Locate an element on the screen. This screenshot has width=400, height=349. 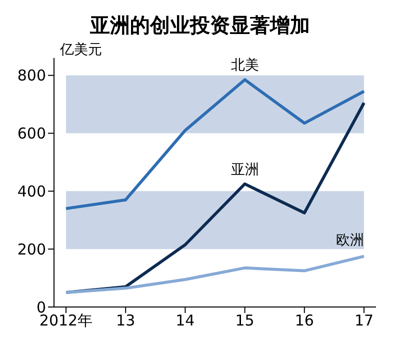
chart-title: 亚洲的创业投资显著增加 is located at coordinates (200, 25).